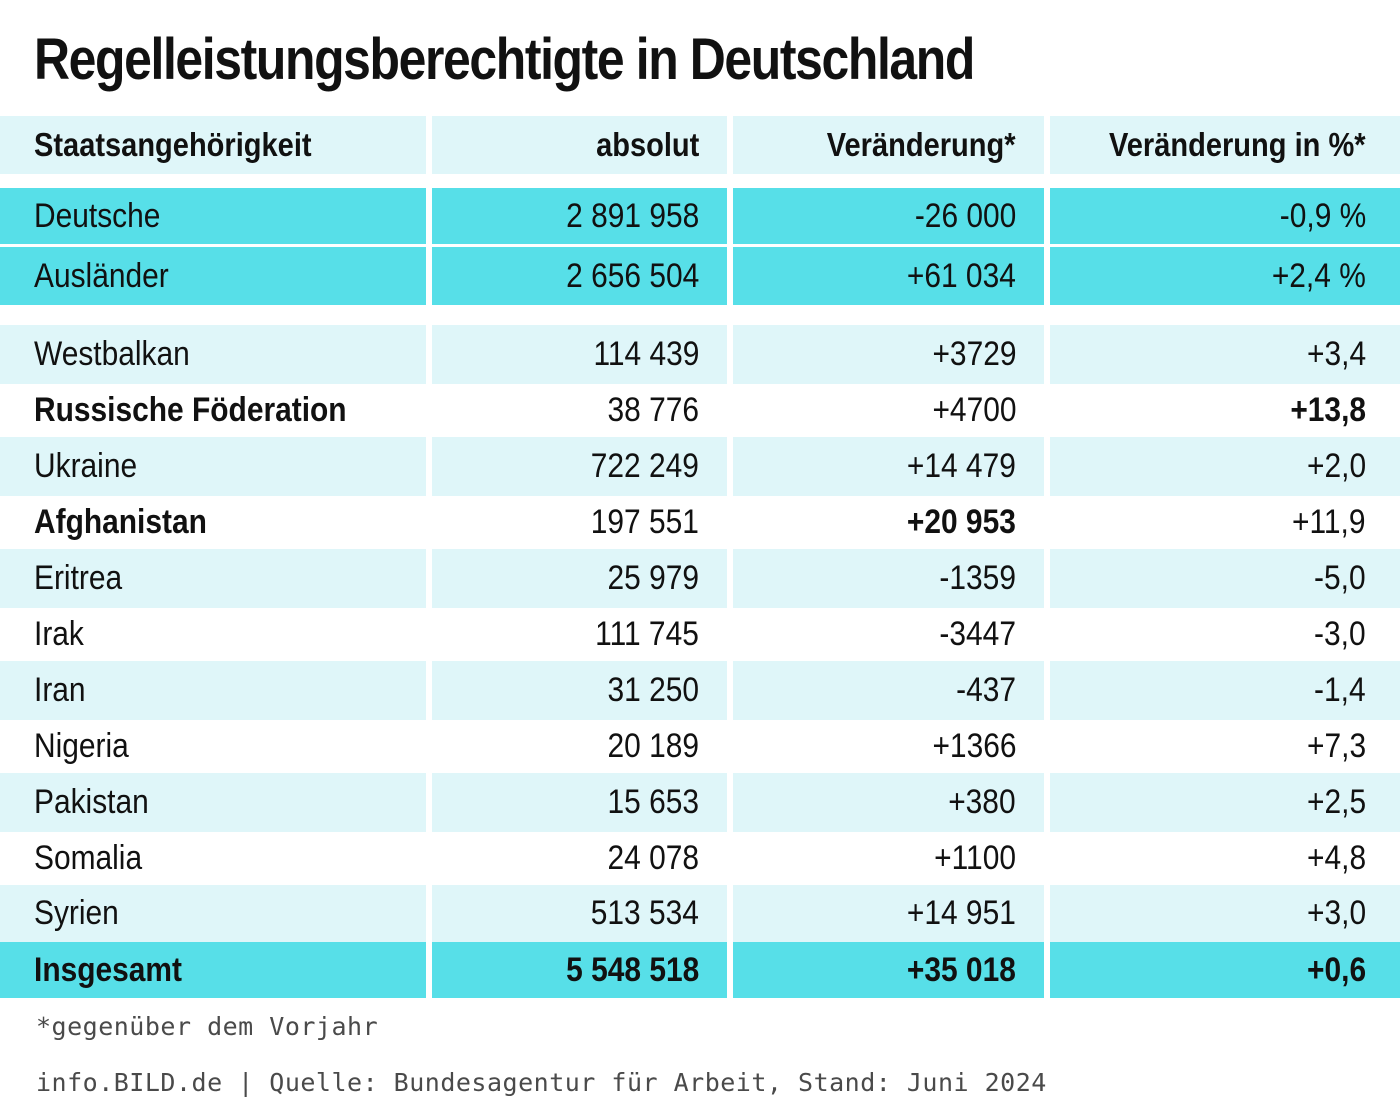 This screenshot has width=1400, height=1120. I want to click on cell-value: Insgesamt, so click(108, 969).